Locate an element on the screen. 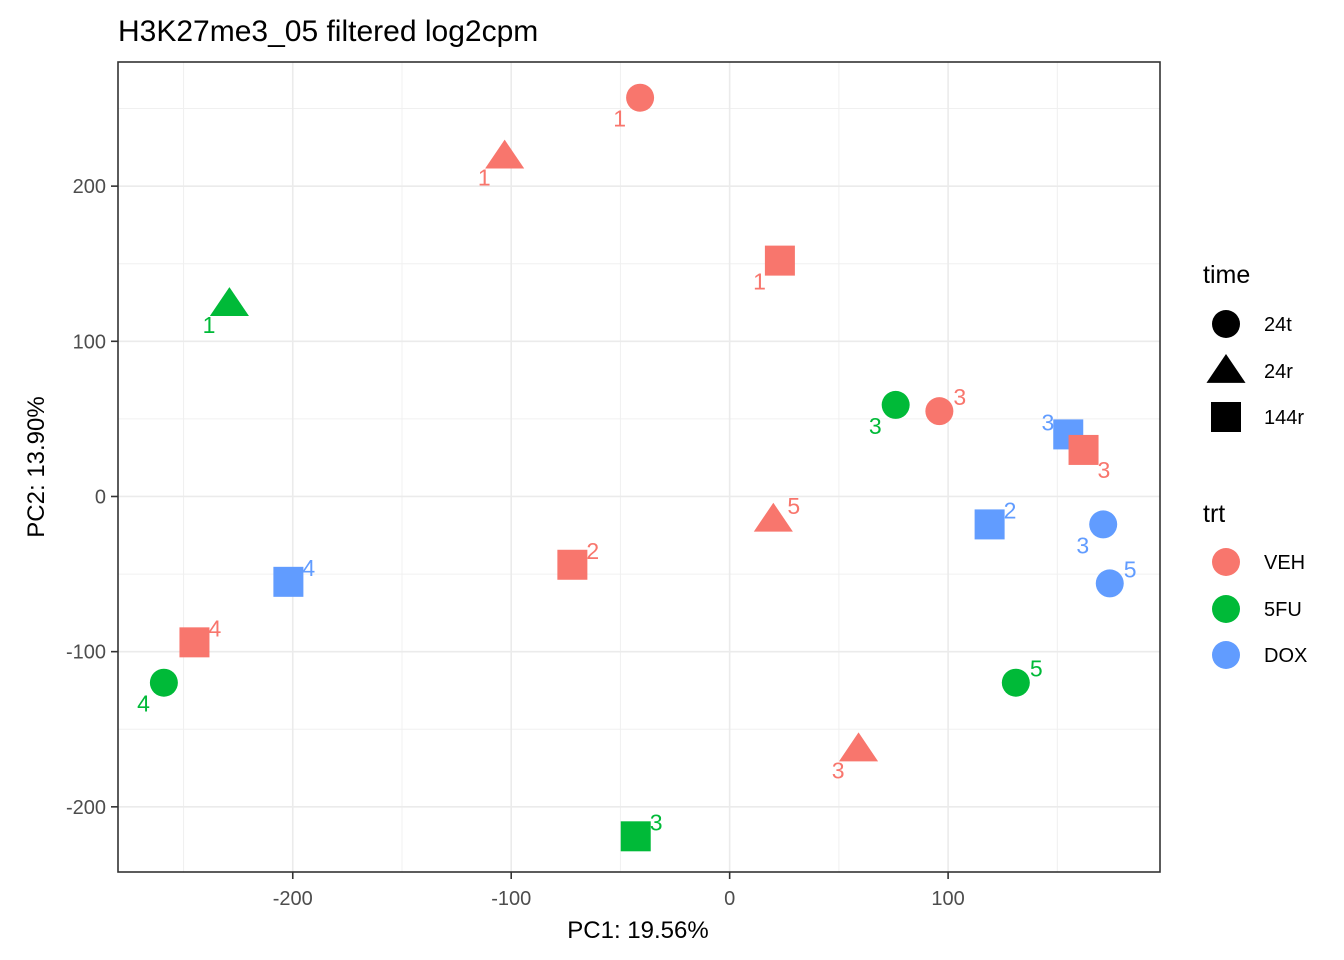 This screenshot has height=960, width=1344. x-tick-label: 0 is located at coordinates (729, 899).